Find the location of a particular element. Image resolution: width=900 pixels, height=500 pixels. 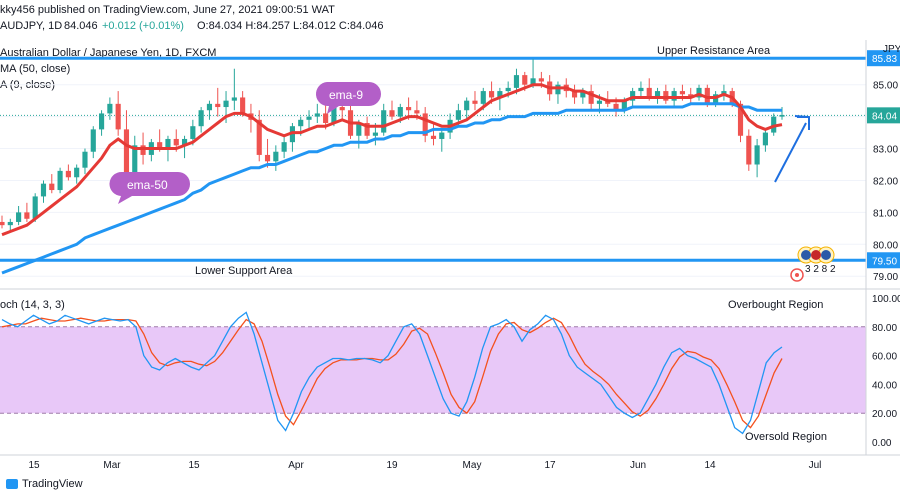

tradingview-brand: TradingView is located at coordinates (52, 484).